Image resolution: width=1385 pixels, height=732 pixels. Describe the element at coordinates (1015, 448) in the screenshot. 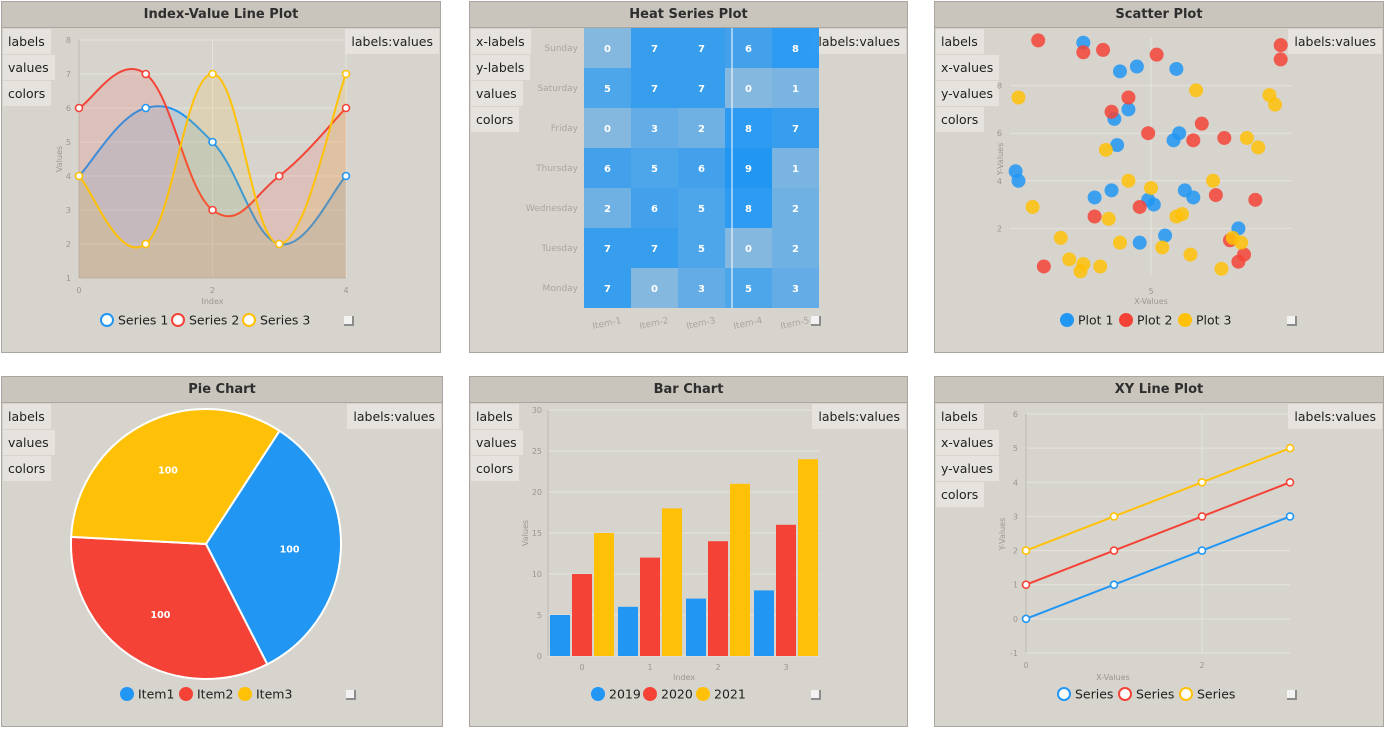

I see `y-tick-label: 5` at that location.